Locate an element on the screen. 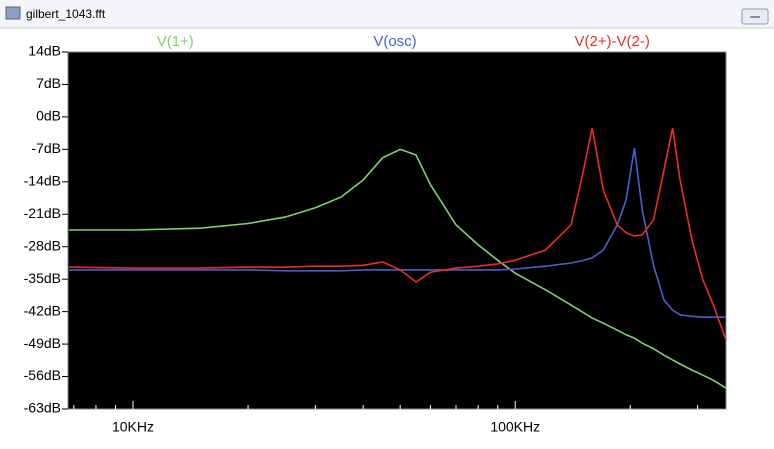  window-icon is located at coordinates (13, 13).